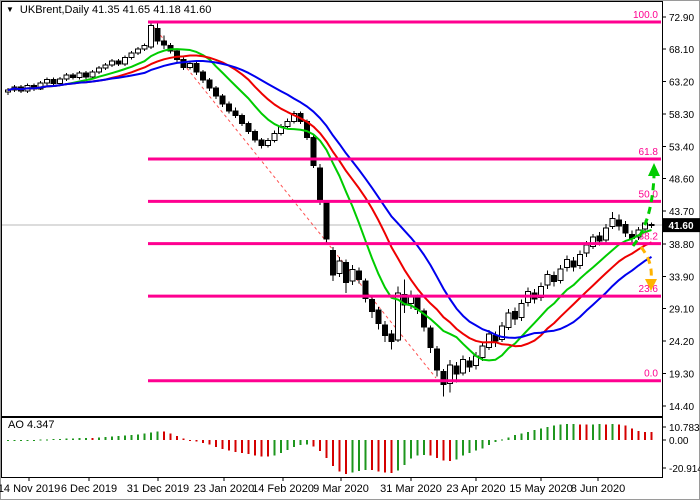 The height and width of the screenshot is (500, 700). What do you see at coordinates (645, 15) in the screenshot?
I see `fib-label-100.0: 100.0` at bounding box center [645, 15].